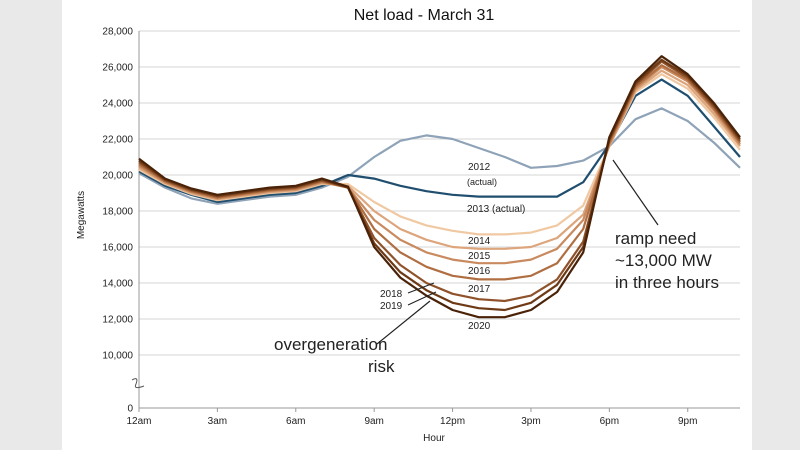  What do you see at coordinates (117, 68) in the screenshot?
I see `y-tick-label: 26,000` at bounding box center [117, 68].